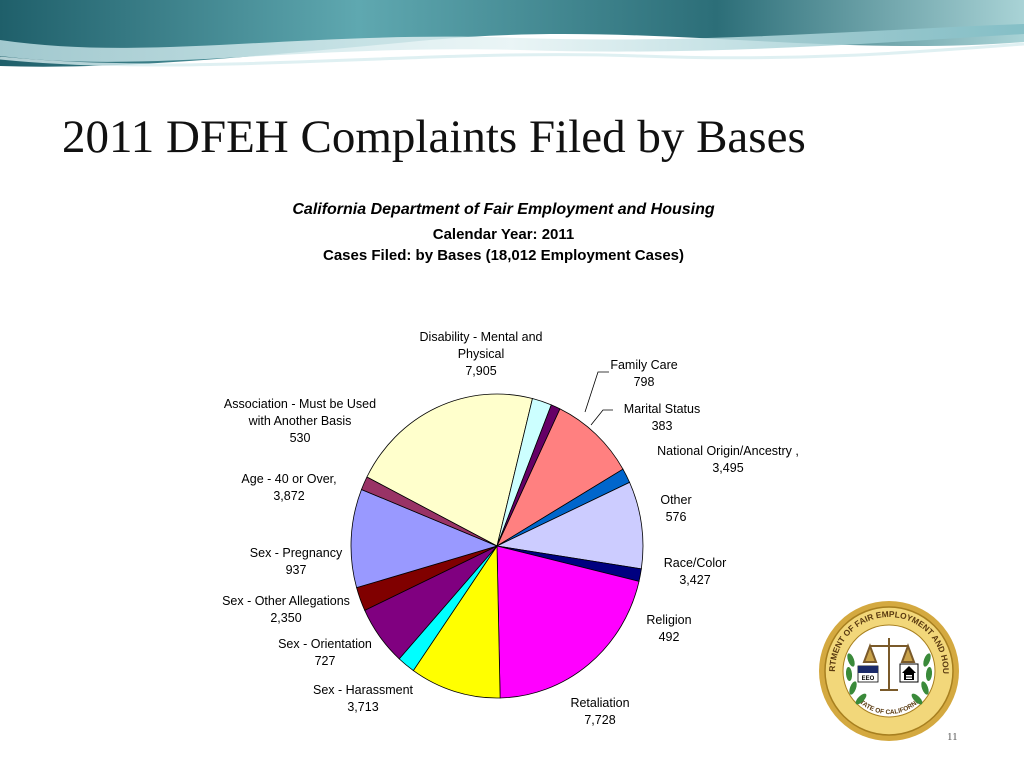  I want to click on pie-slice-sex-harassment, so click(456, 621).